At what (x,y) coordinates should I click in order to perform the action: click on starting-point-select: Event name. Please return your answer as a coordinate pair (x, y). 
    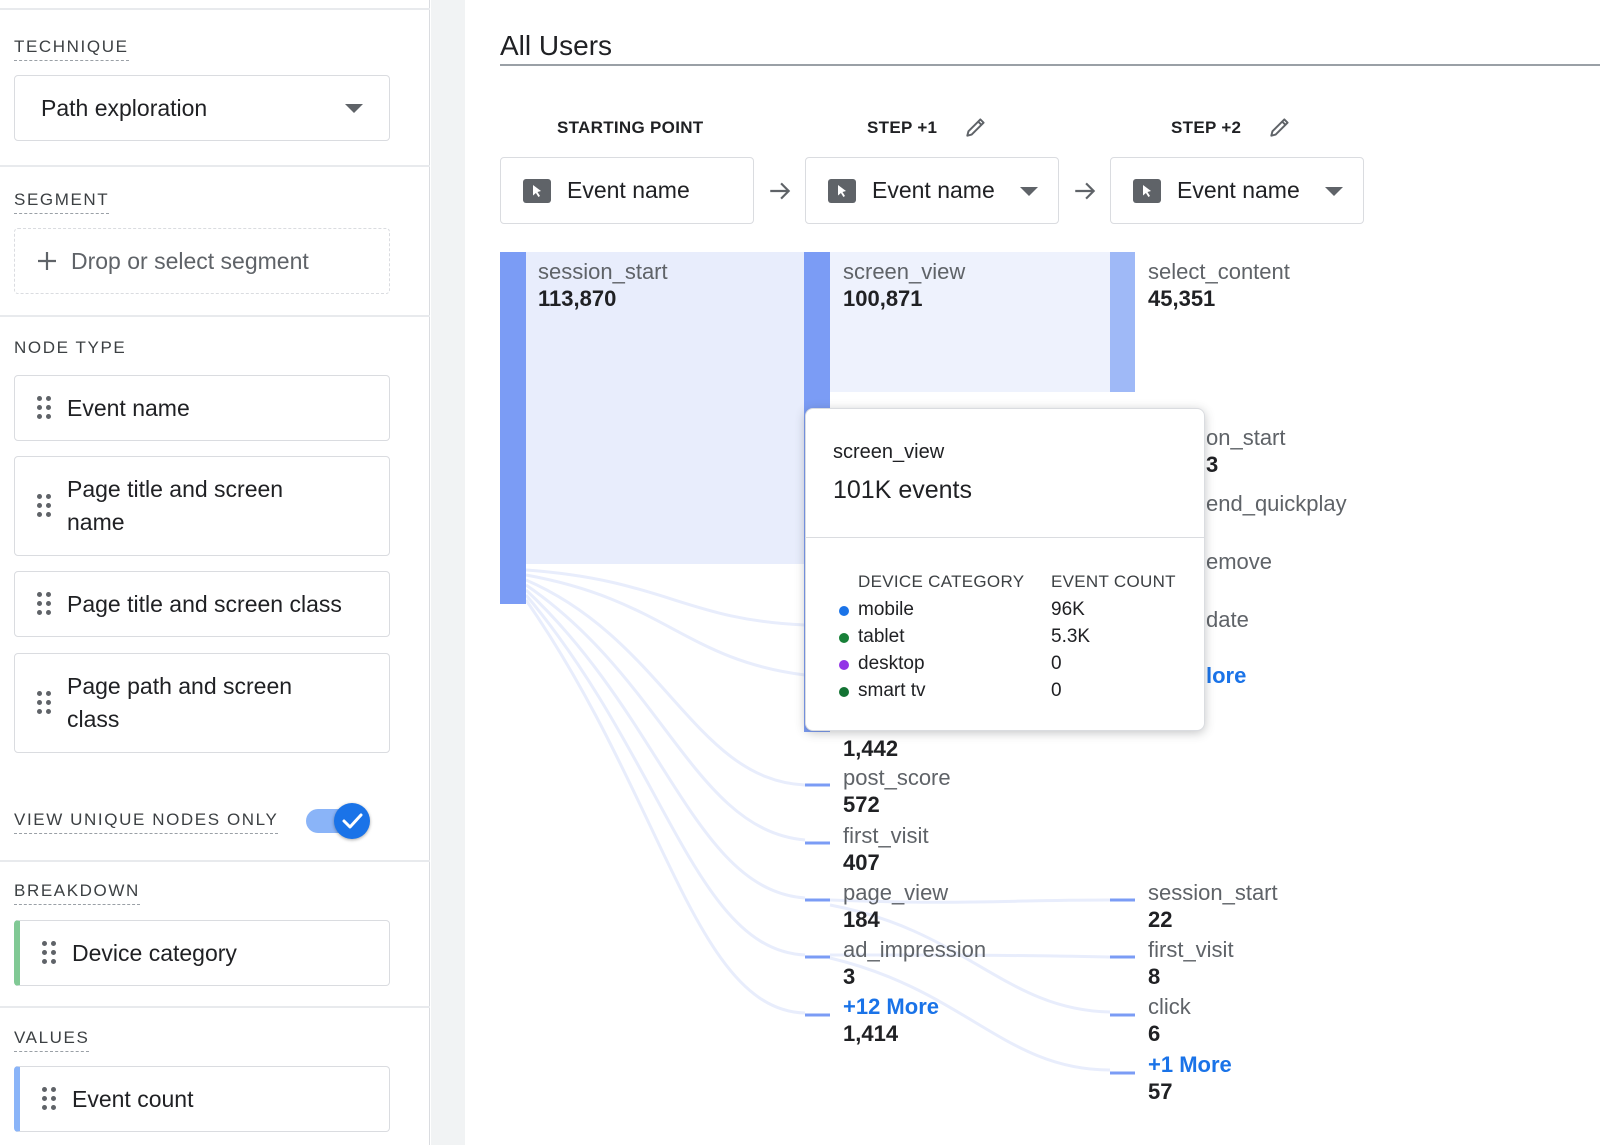
    Looking at the image, I should click on (627, 190).